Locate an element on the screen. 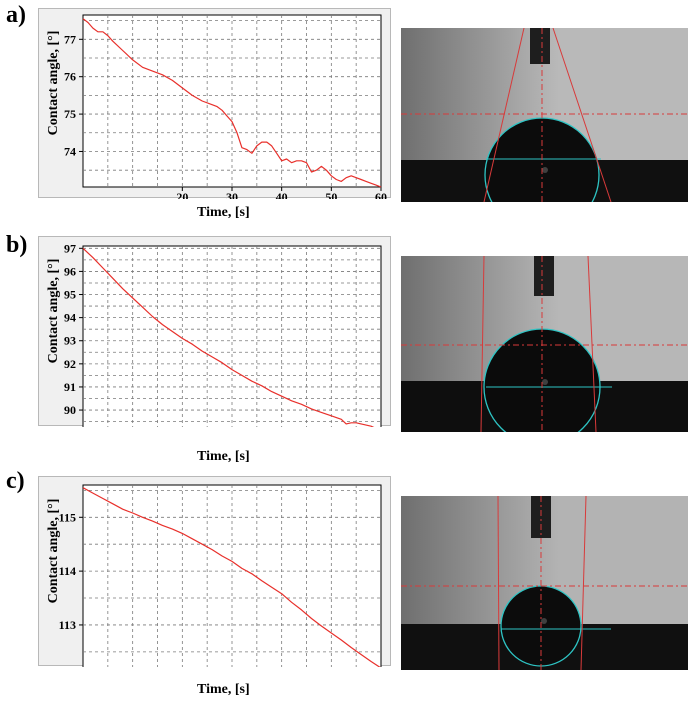  chart-b-svg: 1020304050609091929394959697 is located at coordinates (223, 334).